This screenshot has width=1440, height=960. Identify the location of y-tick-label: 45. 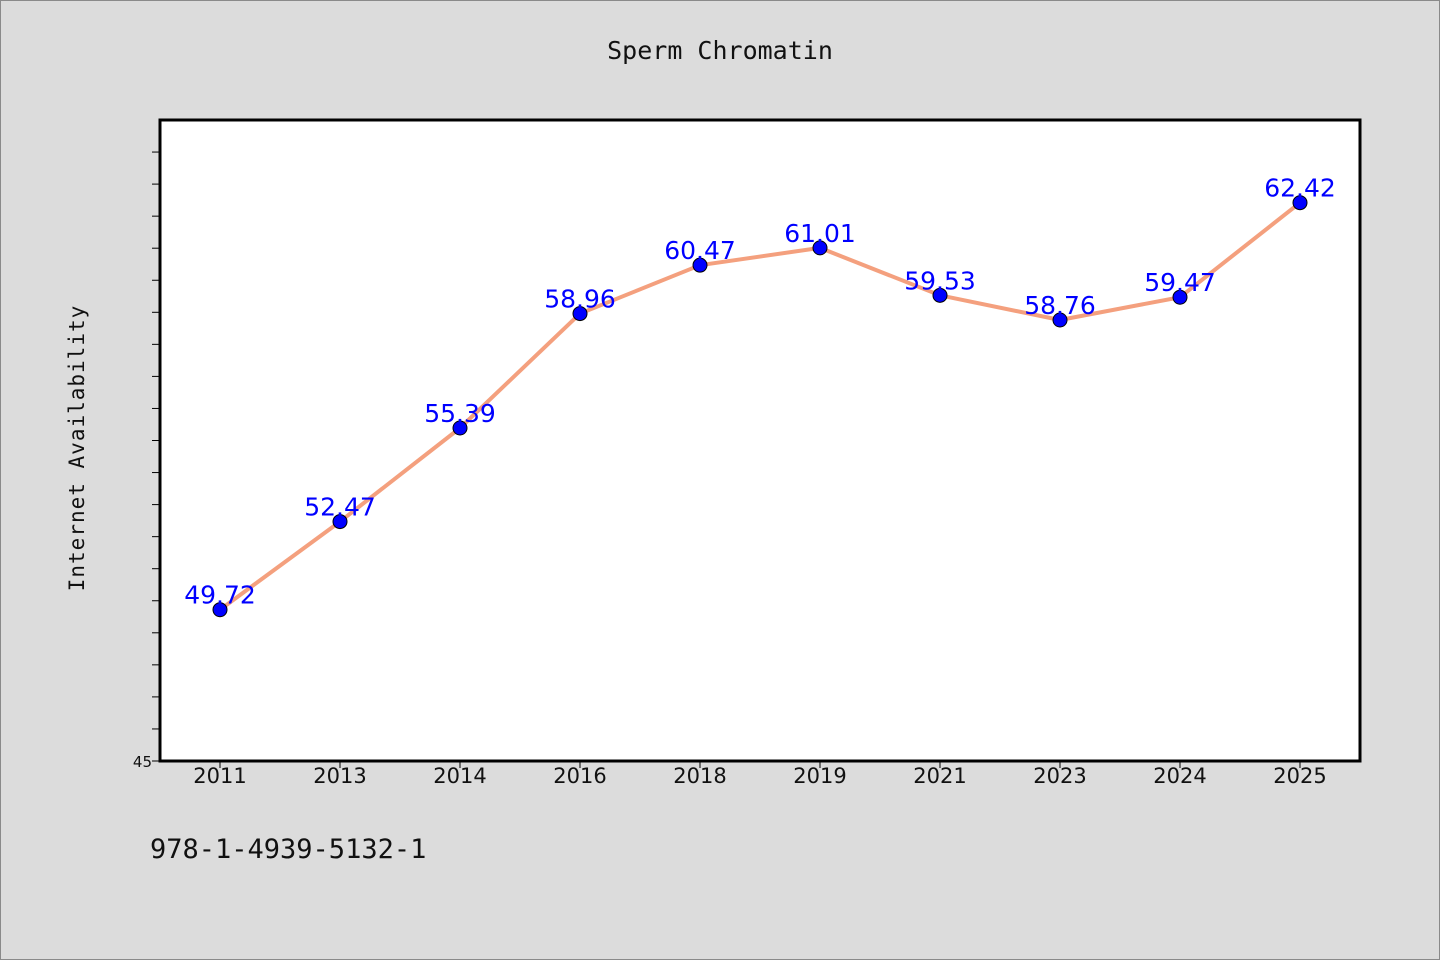
(142, 762).